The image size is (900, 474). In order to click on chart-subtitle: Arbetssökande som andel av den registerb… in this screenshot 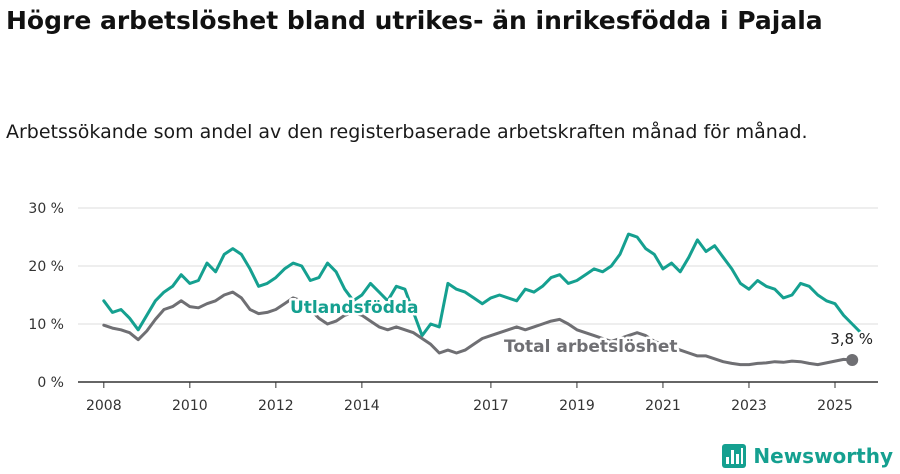, I will do `click(407, 132)`.